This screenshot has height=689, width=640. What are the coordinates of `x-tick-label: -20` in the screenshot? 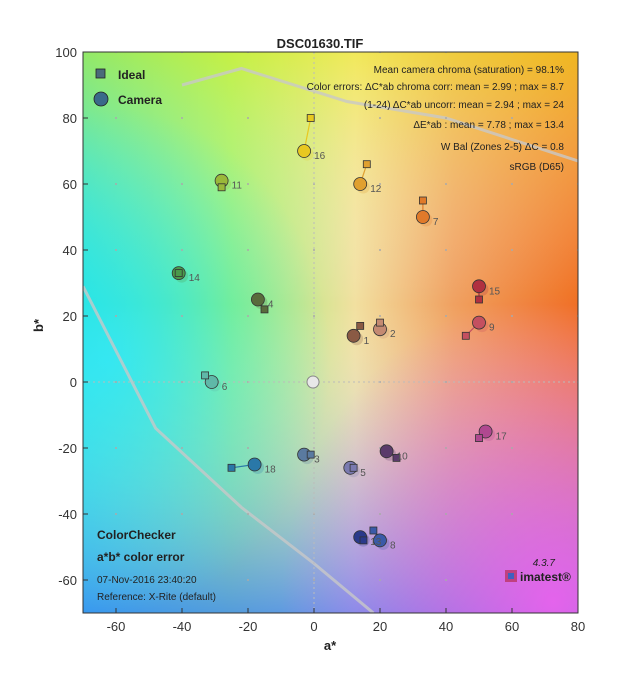 It's located at (248, 626).